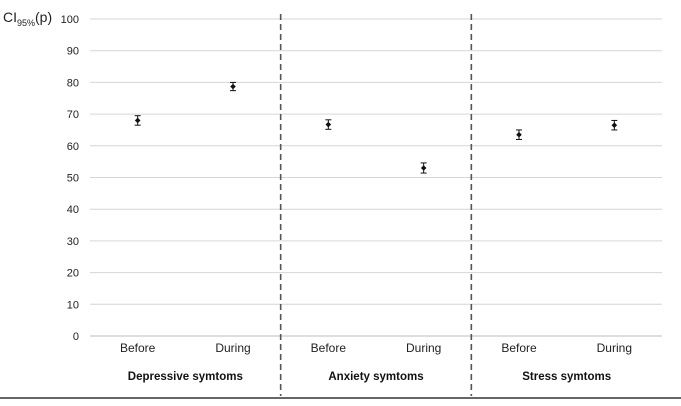 This screenshot has width=681, height=406. Describe the element at coordinates (76, 337) in the screenshot. I see `y-tick-label: 0` at that location.